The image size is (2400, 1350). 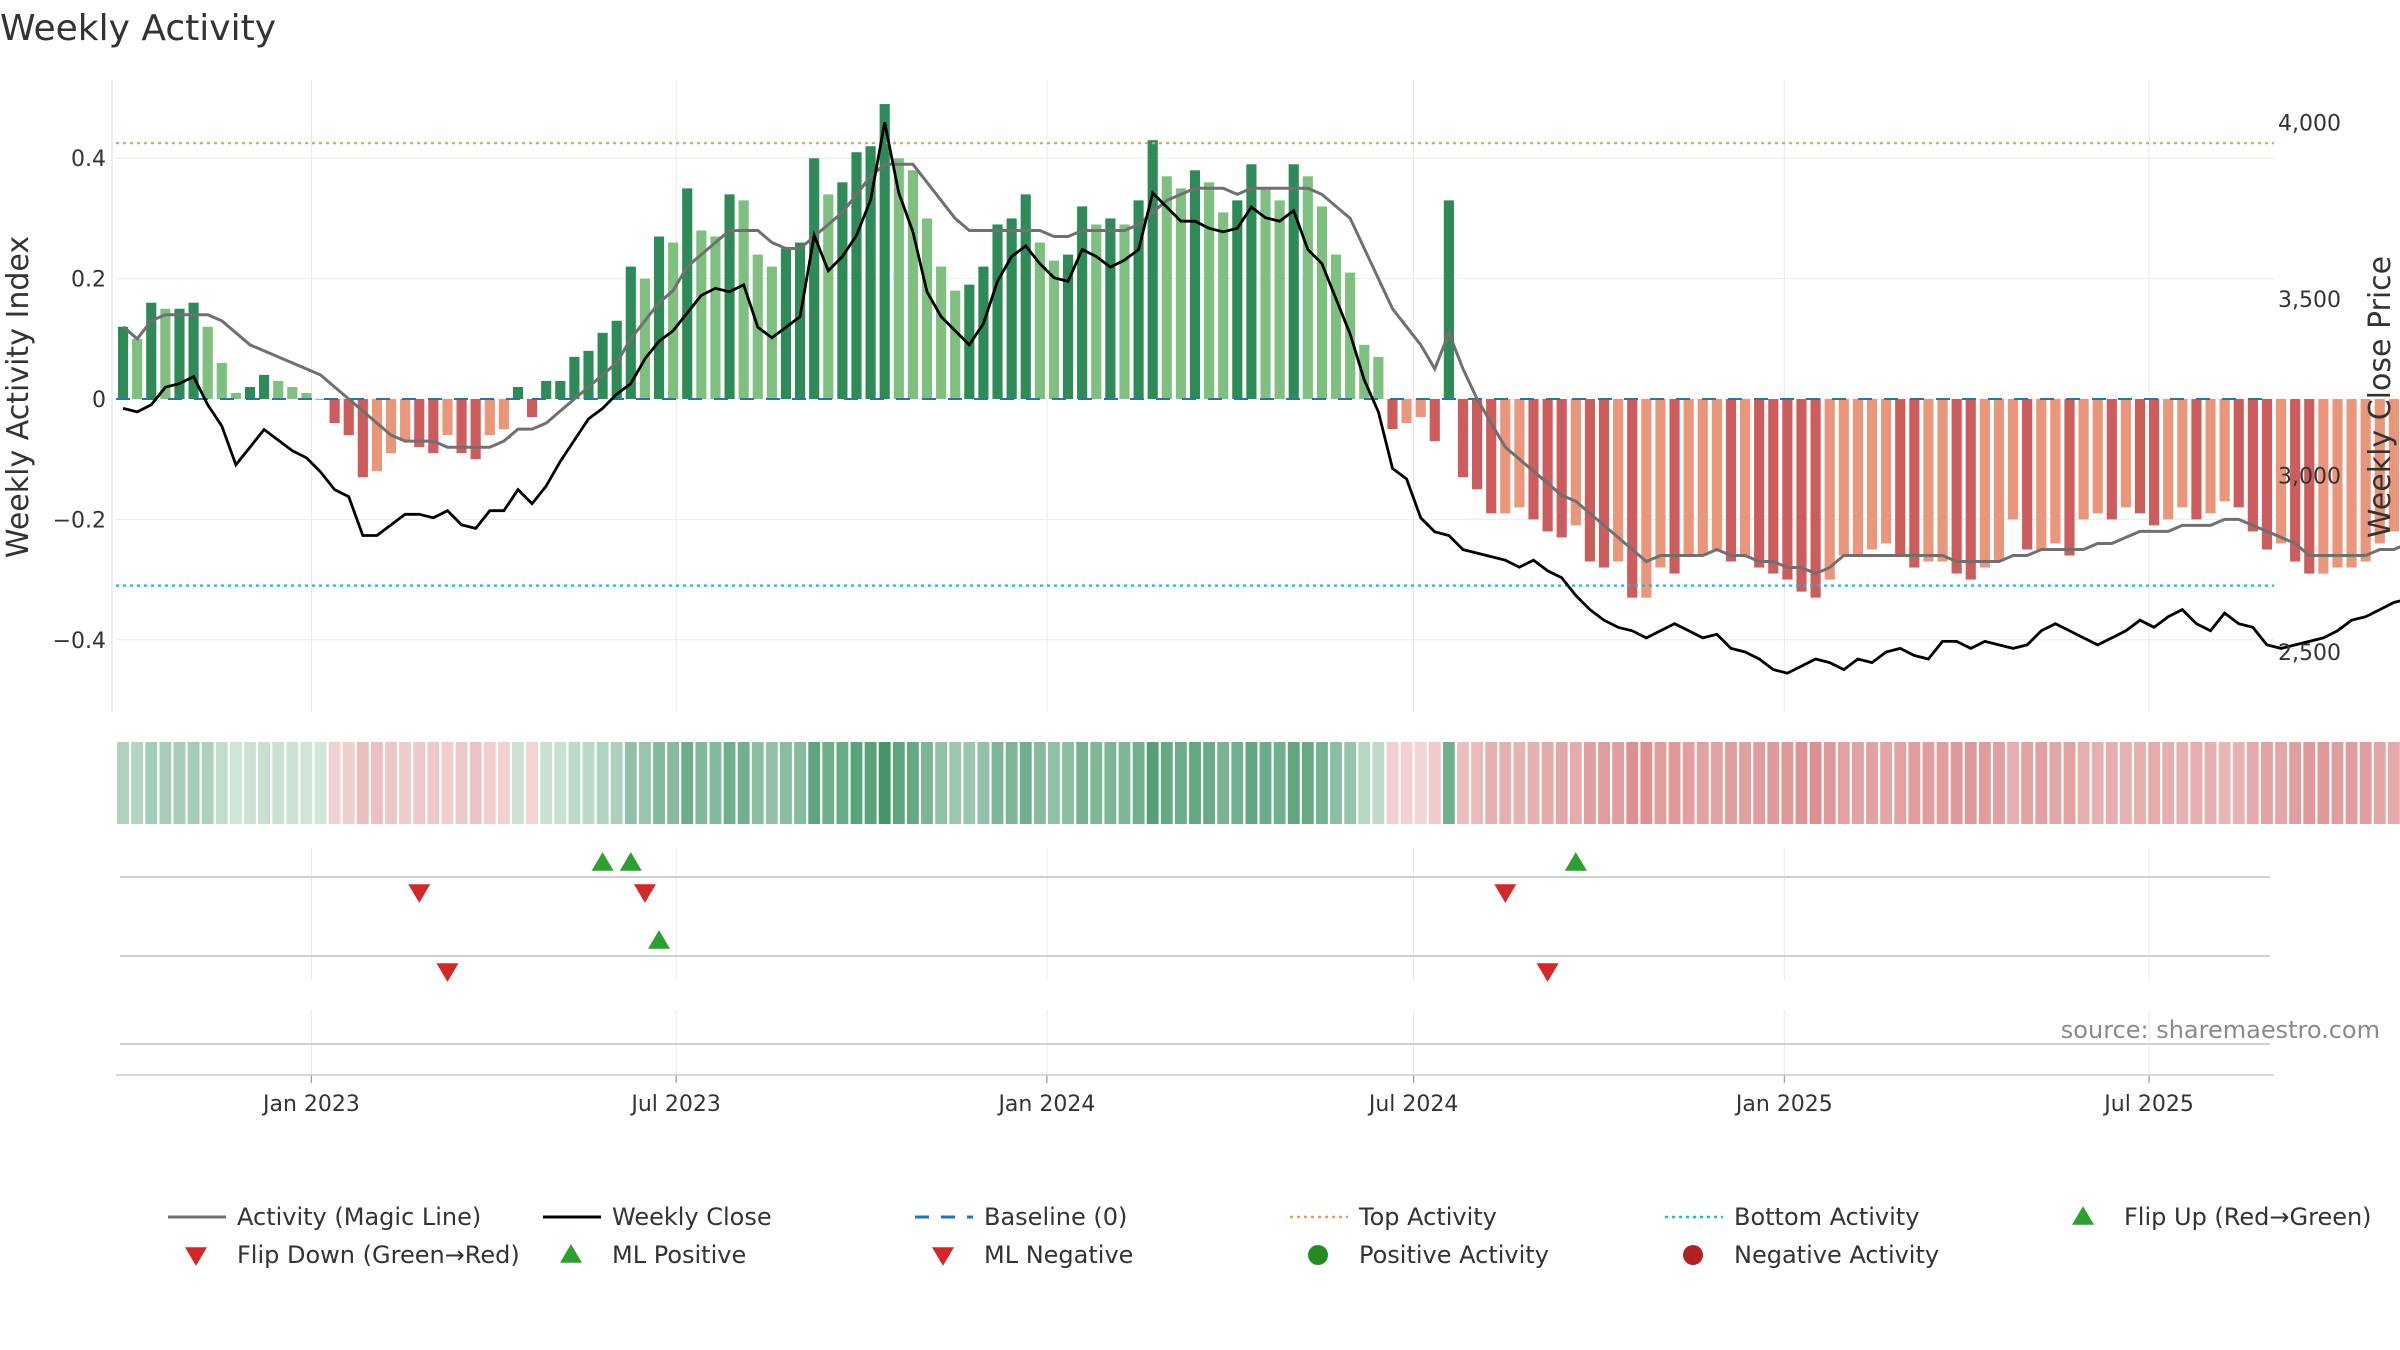 What do you see at coordinates (88, 159) in the screenshot?
I see `y-left-tick-label: 0.4` at bounding box center [88, 159].